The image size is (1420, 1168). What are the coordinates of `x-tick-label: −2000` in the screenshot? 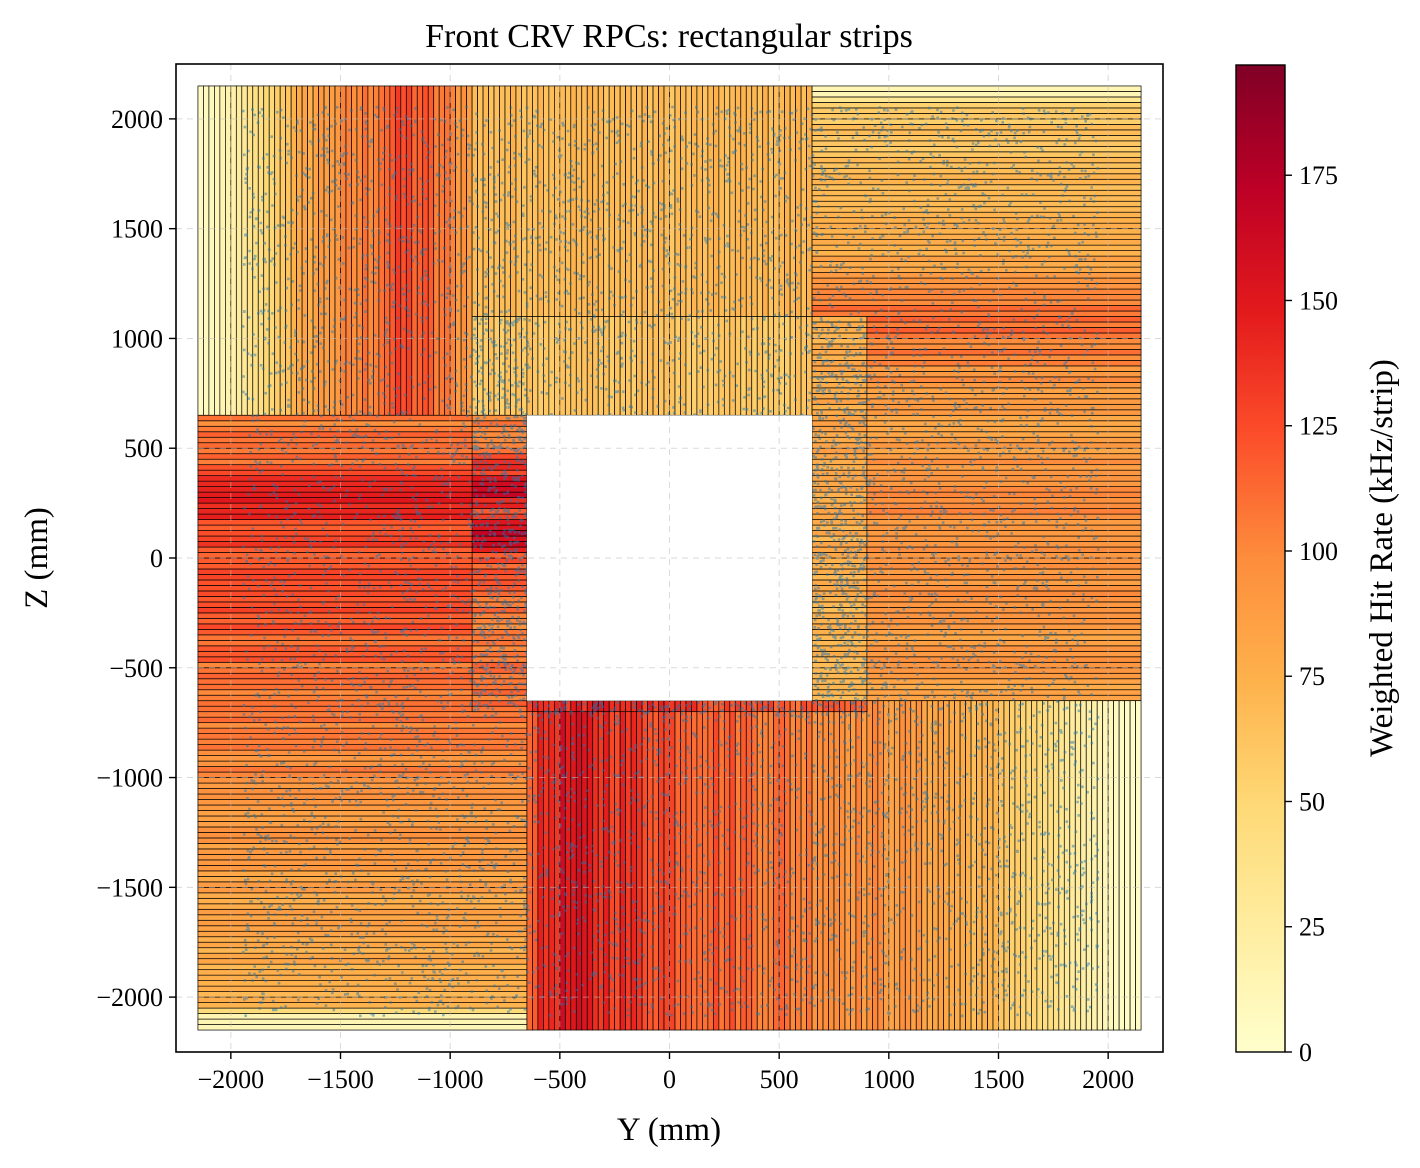 It's located at (230, 1079).